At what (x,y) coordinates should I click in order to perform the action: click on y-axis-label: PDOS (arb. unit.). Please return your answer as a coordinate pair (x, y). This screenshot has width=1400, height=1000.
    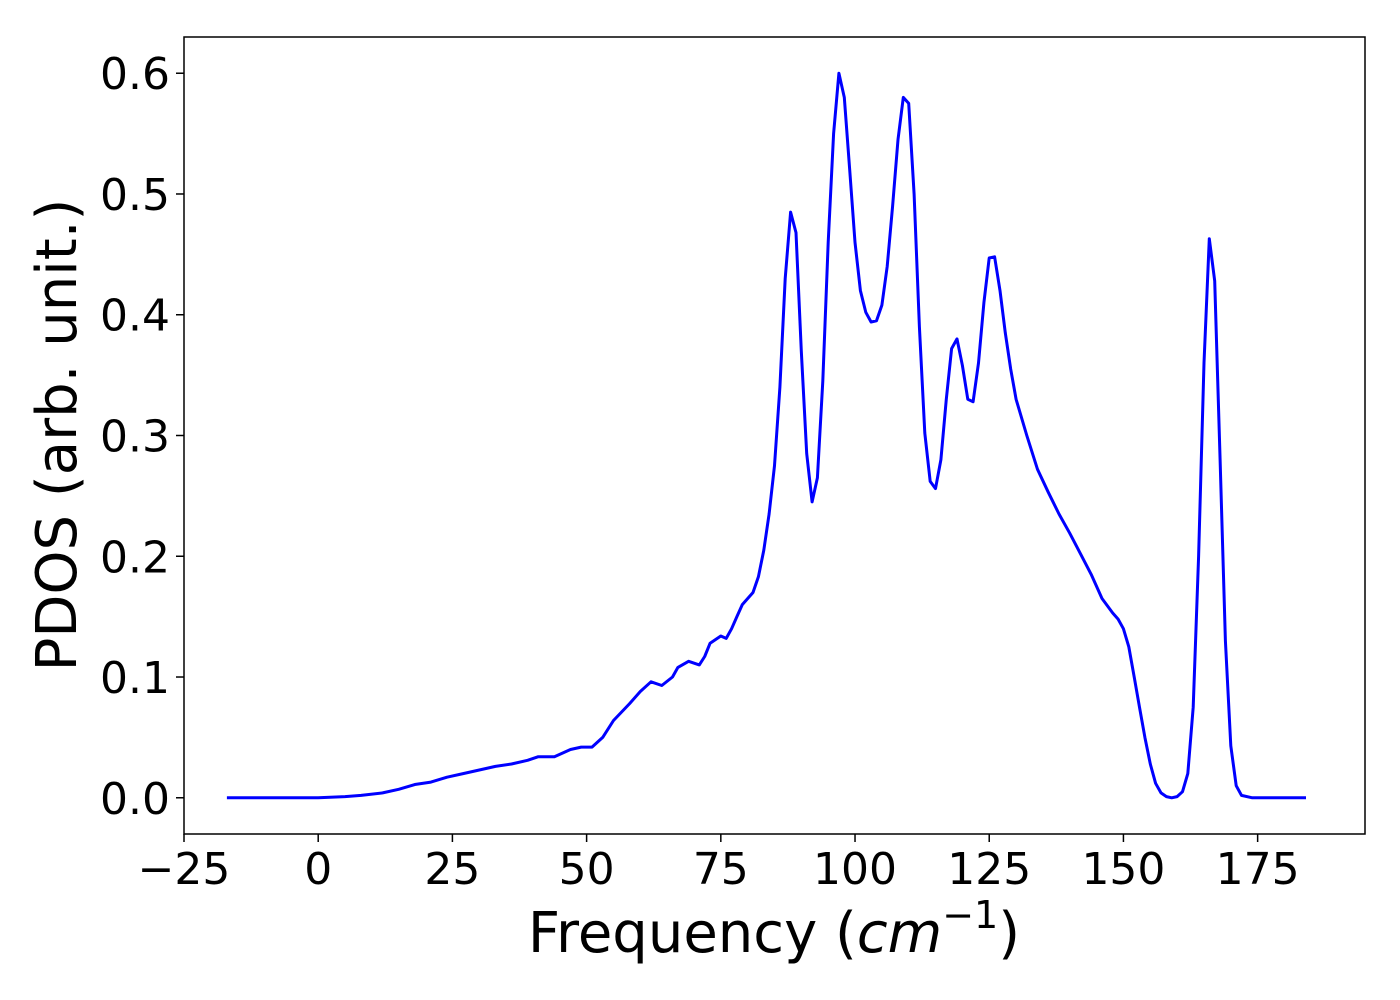
    Looking at the image, I should click on (57, 435).